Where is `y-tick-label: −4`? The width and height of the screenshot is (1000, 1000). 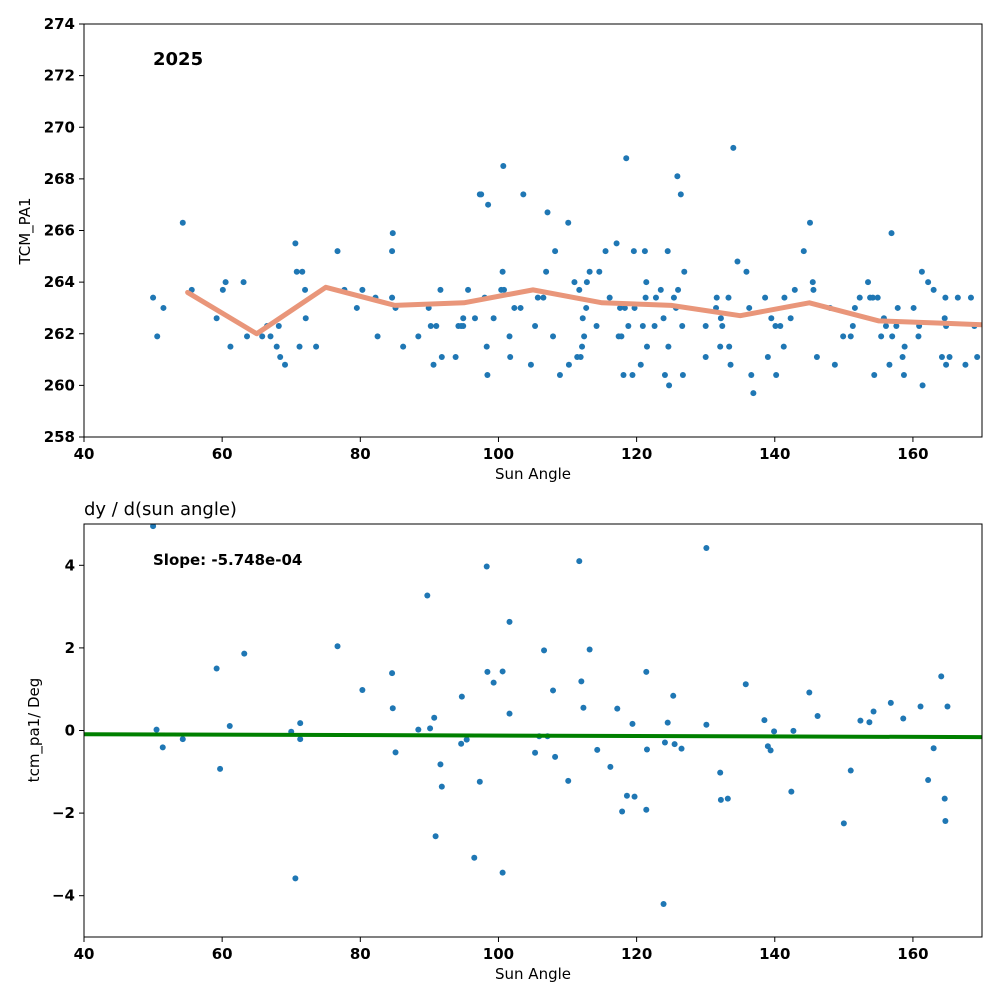 y-tick-label: −4 is located at coordinates (63, 896).